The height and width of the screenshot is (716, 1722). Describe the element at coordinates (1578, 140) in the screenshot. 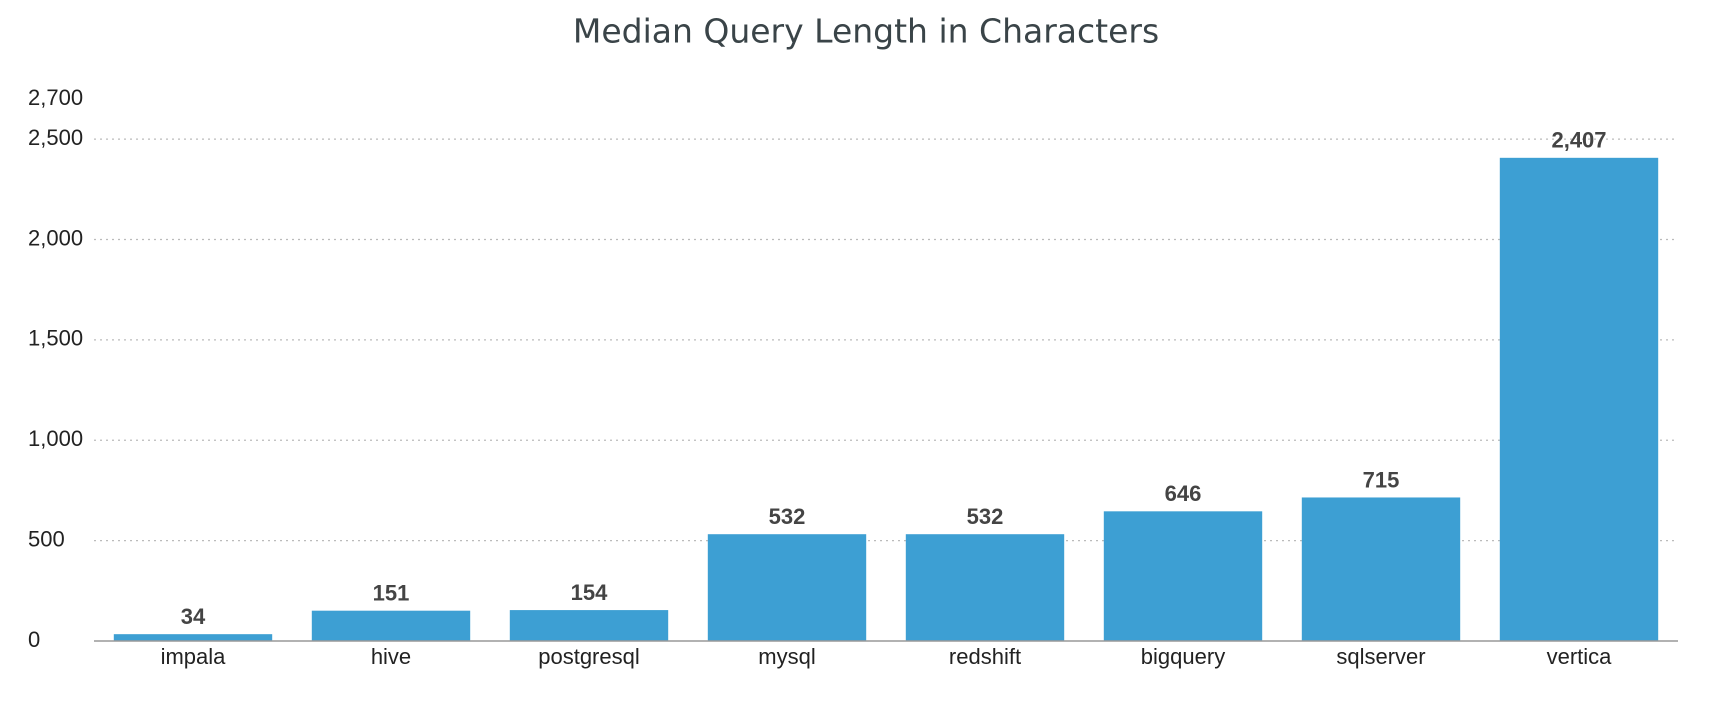

I see `value-label: 2,407` at that location.